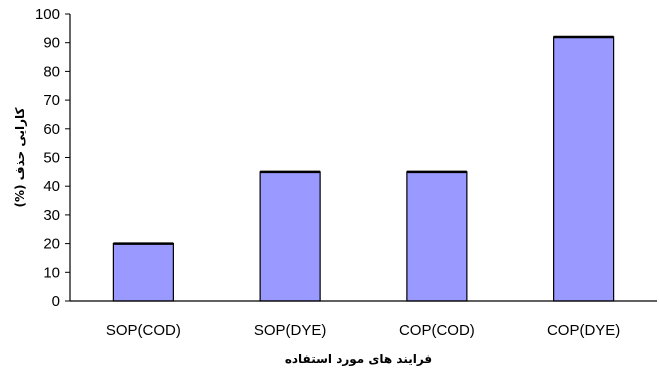  What do you see at coordinates (20, 157) in the screenshot?
I see `y-axis-title: کارایی حذف (%)` at bounding box center [20, 157].